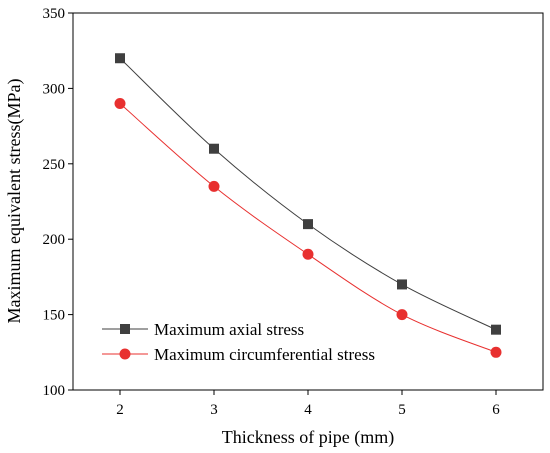 Image resolution: width=550 pixels, height=453 pixels. Describe the element at coordinates (54, 316) in the screenshot. I see `y-tick-label: 150` at that location.